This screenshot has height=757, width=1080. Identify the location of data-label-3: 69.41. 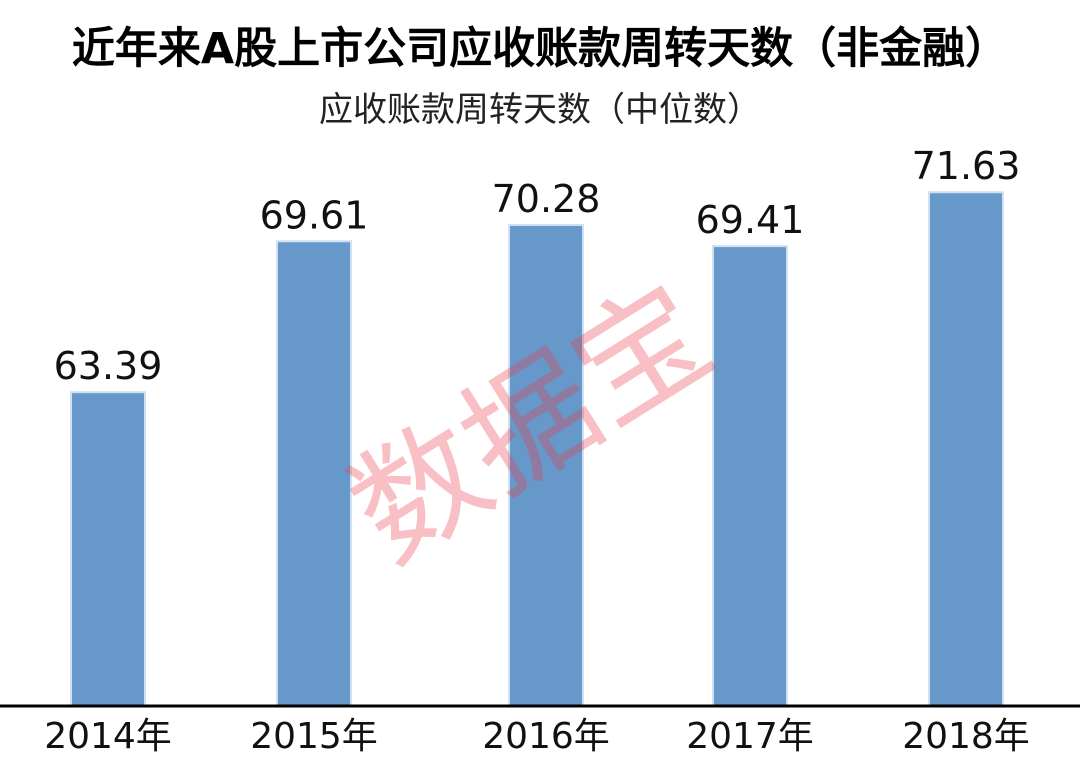
(750, 220).